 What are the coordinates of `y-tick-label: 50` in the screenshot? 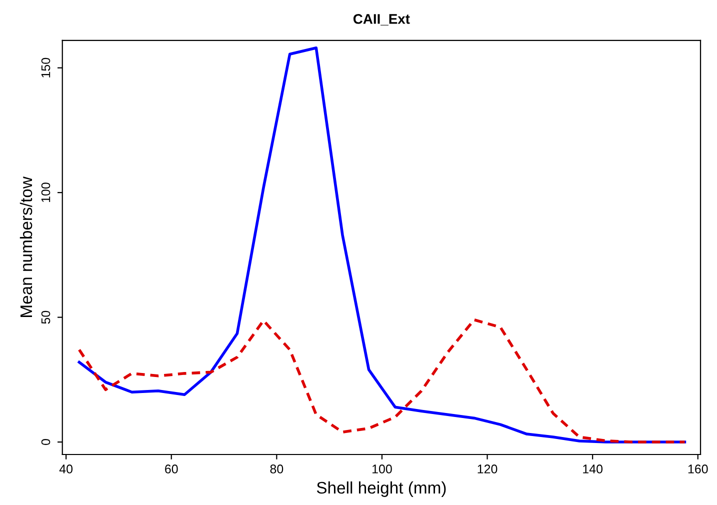 It's located at (45, 317).